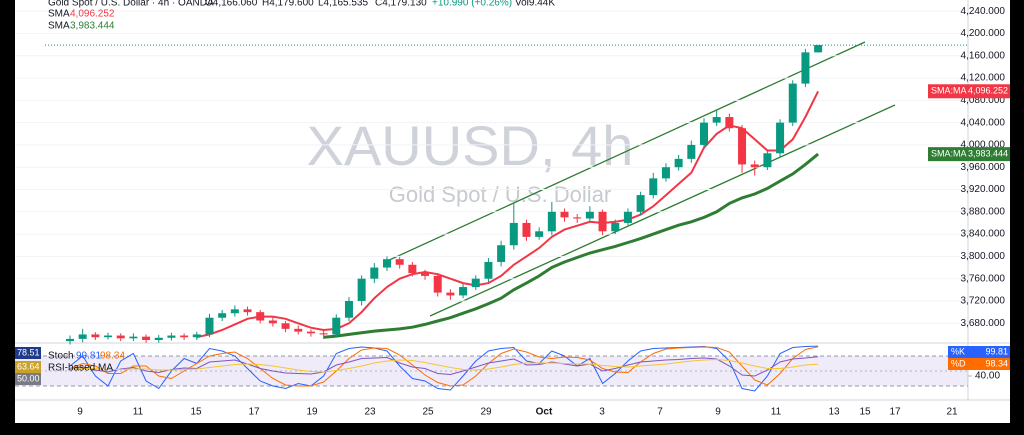 The image size is (1024, 435). Describe the element at coordinates (983, 323) in the screenshot. I see `y-tick-label: 3,680.000` at that location.